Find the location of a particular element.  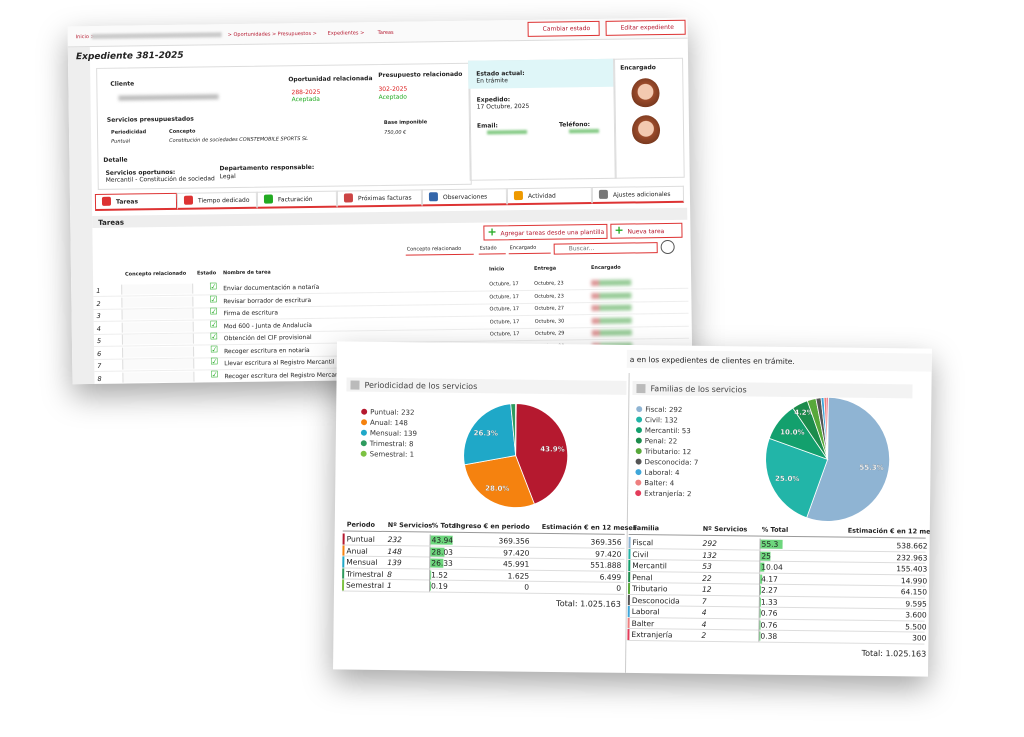

section-title: Tareas is located at coordinates (111, 222).